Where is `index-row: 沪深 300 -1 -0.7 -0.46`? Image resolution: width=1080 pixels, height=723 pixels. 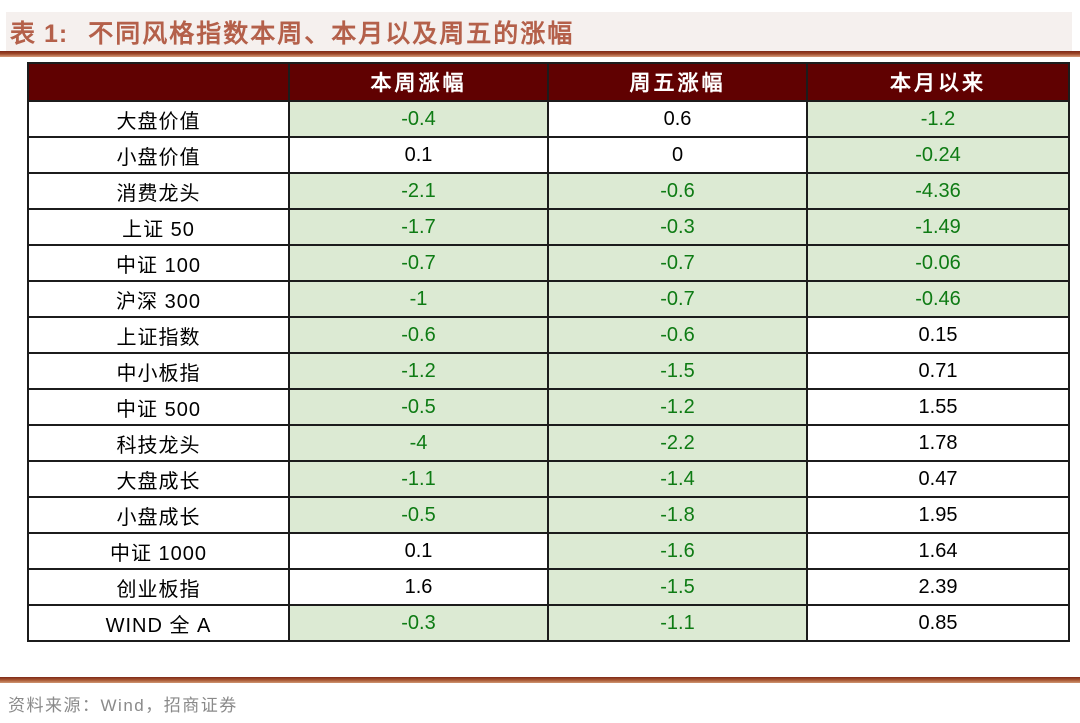 index-row: 沪深 300 -1 -0.7 -0.46 is located at coordinates (548, 299).